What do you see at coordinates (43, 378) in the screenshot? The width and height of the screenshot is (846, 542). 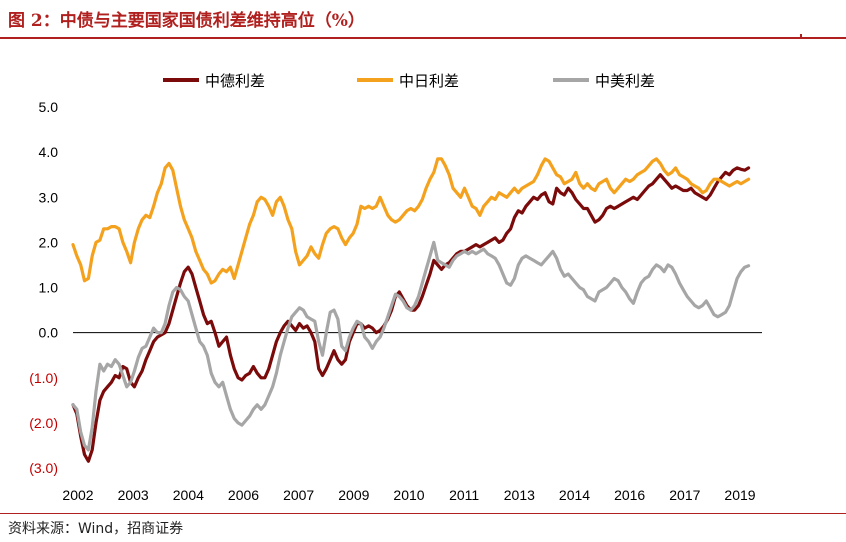 I see `y-tick-label: (1.0)` at bounding box center [43, 378].